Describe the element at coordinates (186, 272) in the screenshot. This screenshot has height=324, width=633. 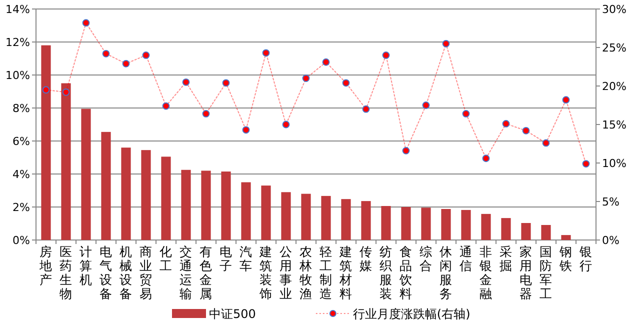
I see `x-tick-label: 交通运输` at that location.